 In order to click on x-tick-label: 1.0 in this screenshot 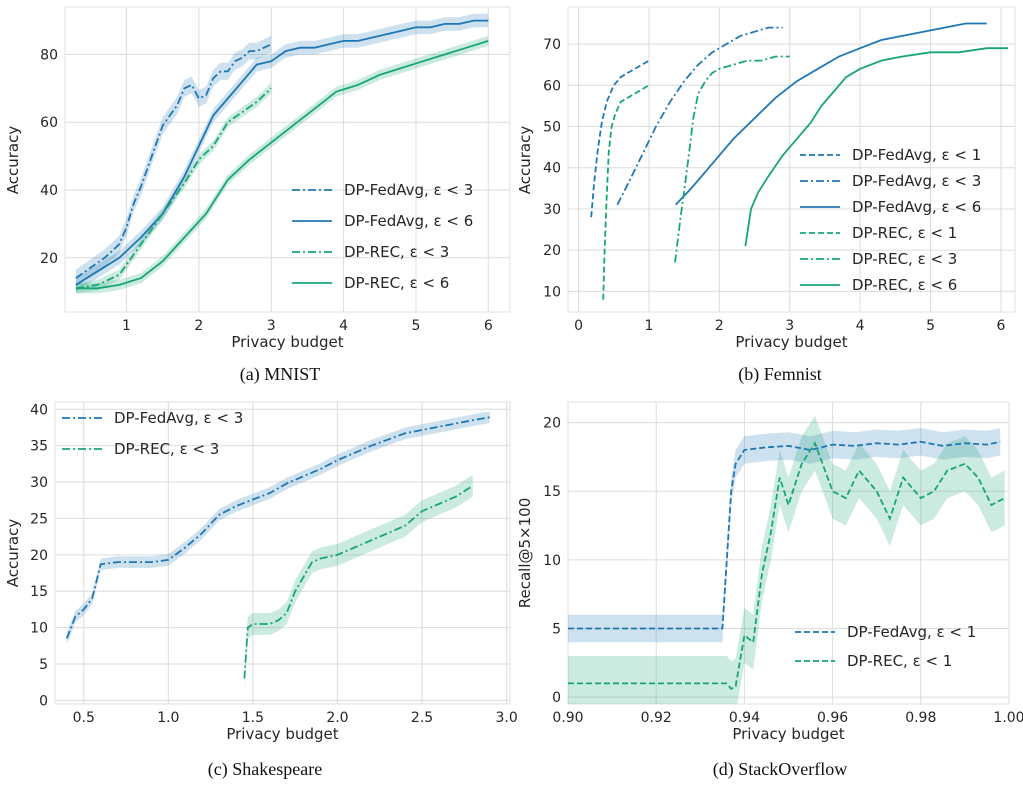, I will do `click(168, 718)`.